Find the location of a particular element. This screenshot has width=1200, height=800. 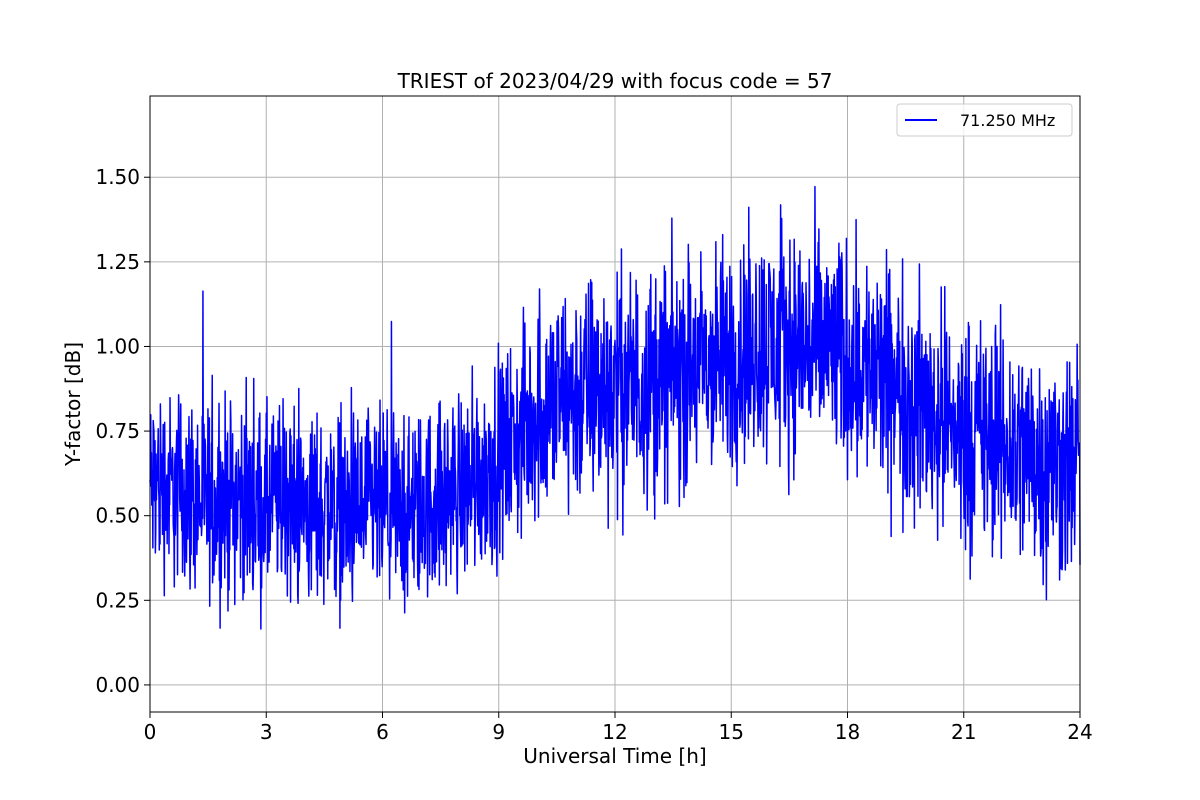

legend: 71.250 MHz is located at coordinates (984, 120).